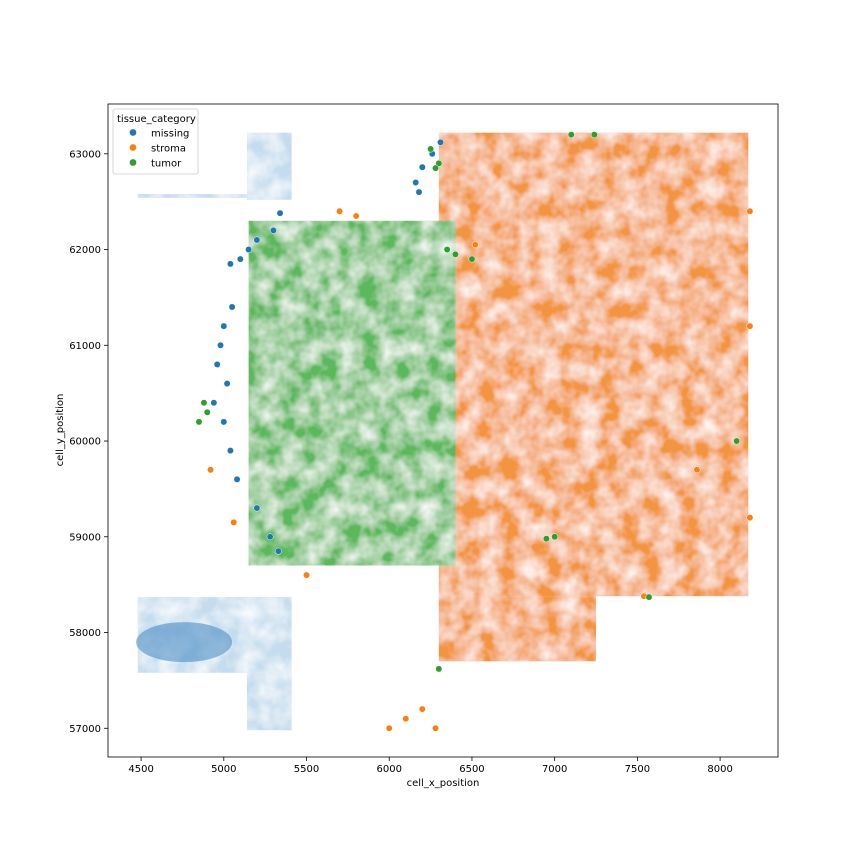  I want to click on x-axis-ticks: 4500 5000 5500 6000 6500 7000 7500 8000, so click(430, 766).